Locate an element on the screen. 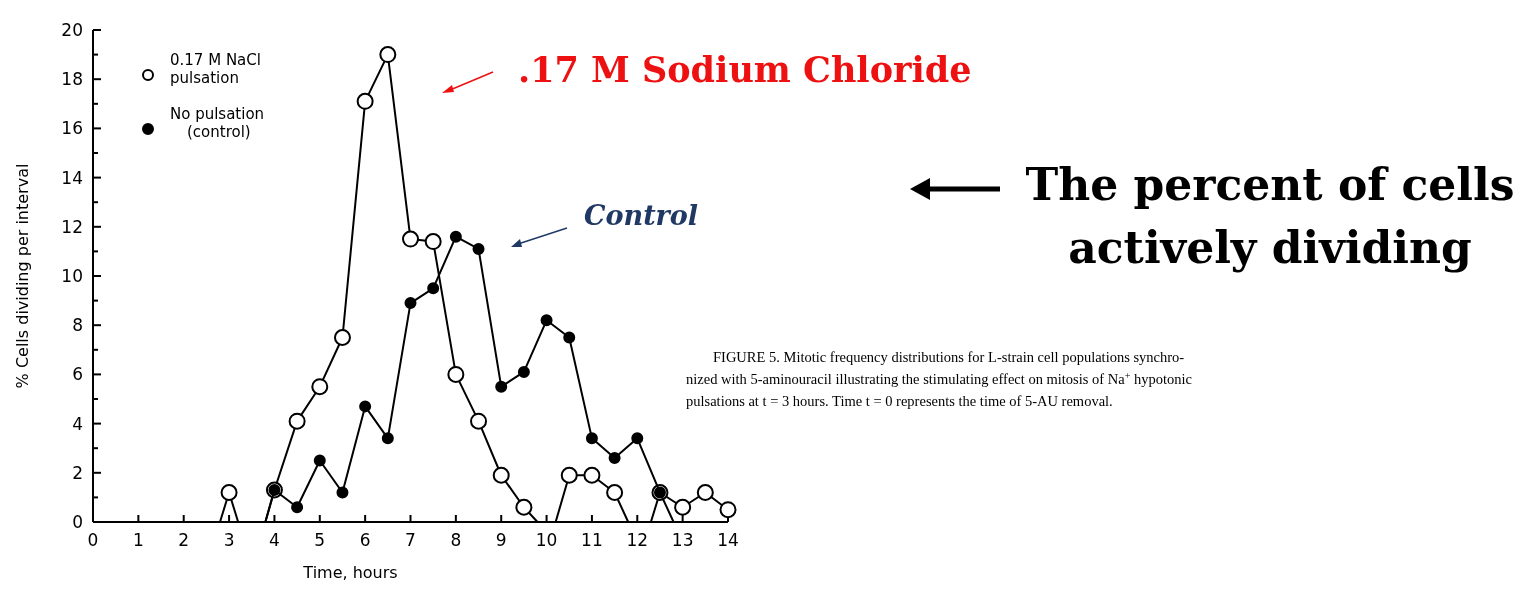 Image resolution: width=1531 pixels, height=592 pixels. annotation: FIGURE 5. Mitotic frequency distributions for L-strain cell populations synchro- is located at coordinates (949, 357).